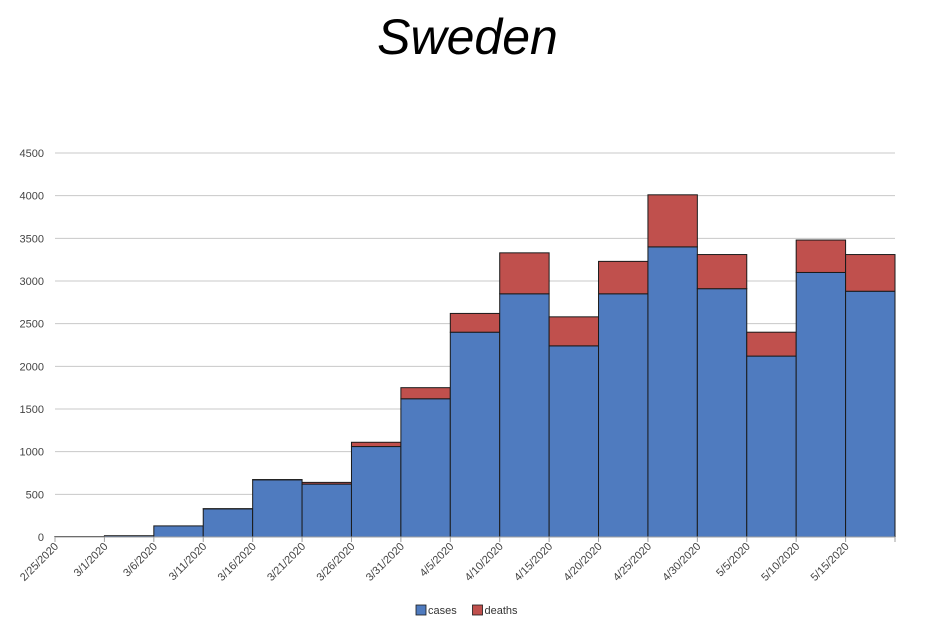 This screenshot has width=935, height=631. Describe the element at coordinates (32, 367) in the screenshot. I see `y-tick-label: 2000` at that location.